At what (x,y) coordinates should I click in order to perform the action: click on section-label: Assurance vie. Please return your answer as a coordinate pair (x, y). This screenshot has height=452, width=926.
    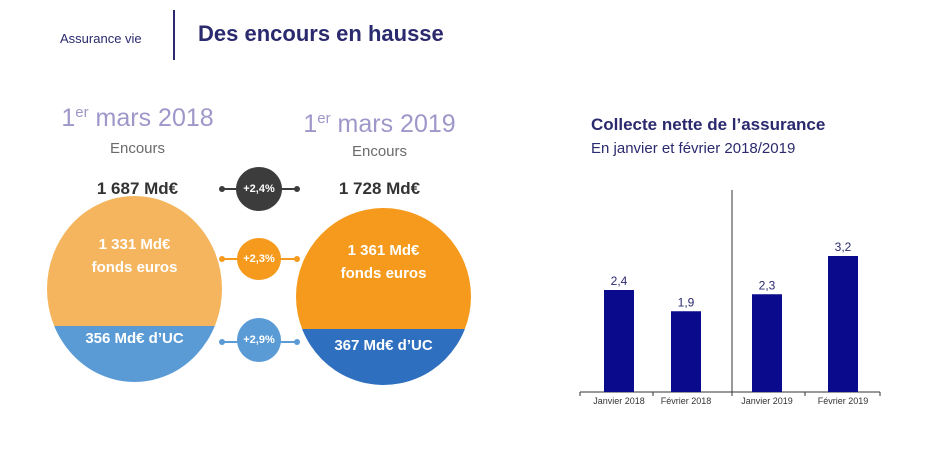
    Looking at the image, I should click on (101, 38).